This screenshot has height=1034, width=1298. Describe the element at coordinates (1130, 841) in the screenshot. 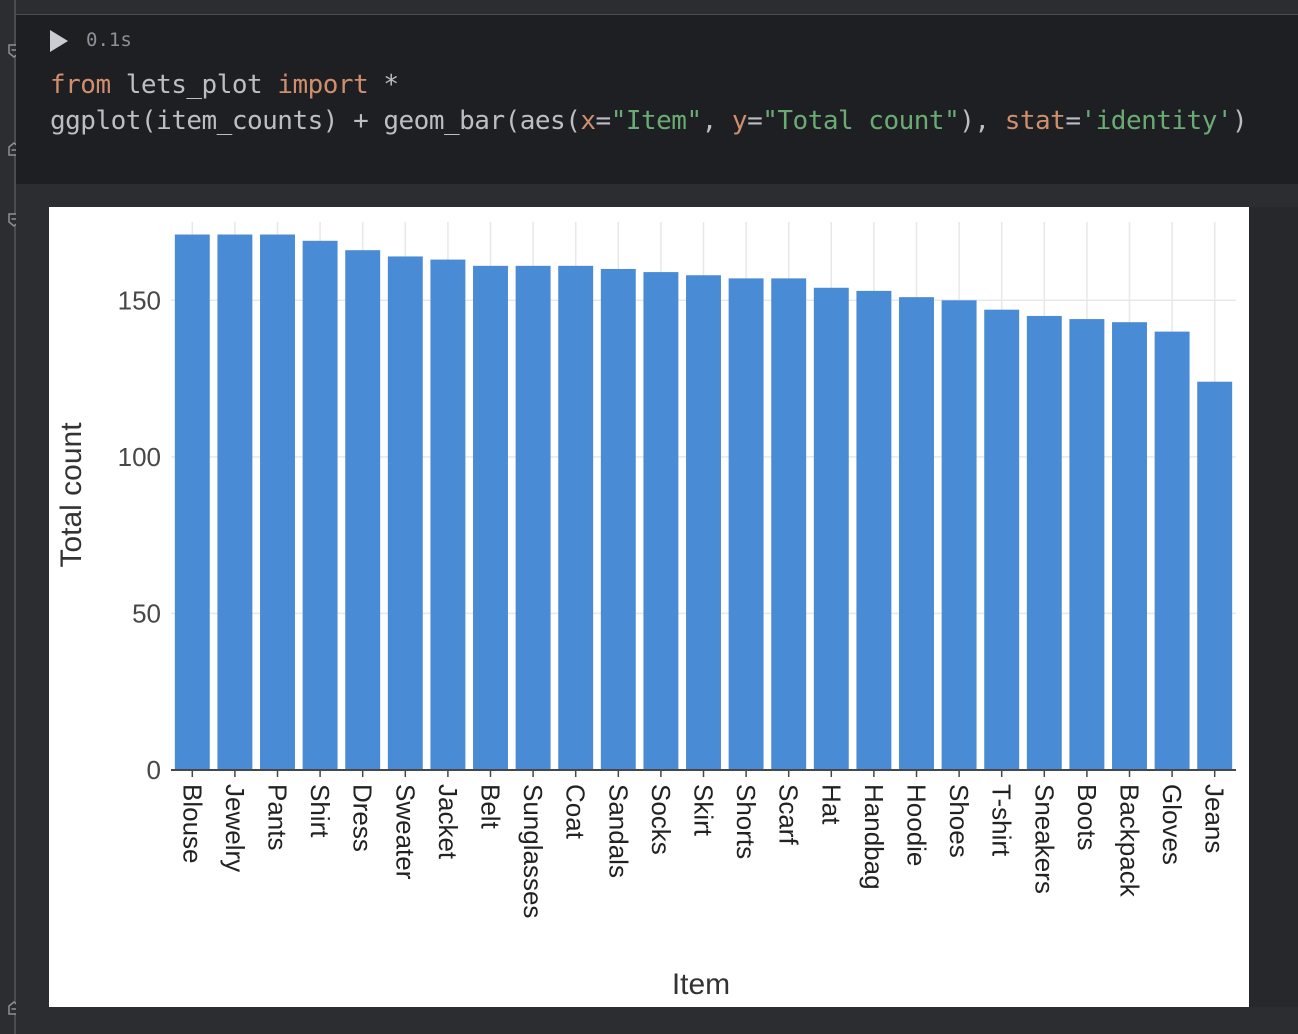

I see `x-tick-label: Backpack` at that location.